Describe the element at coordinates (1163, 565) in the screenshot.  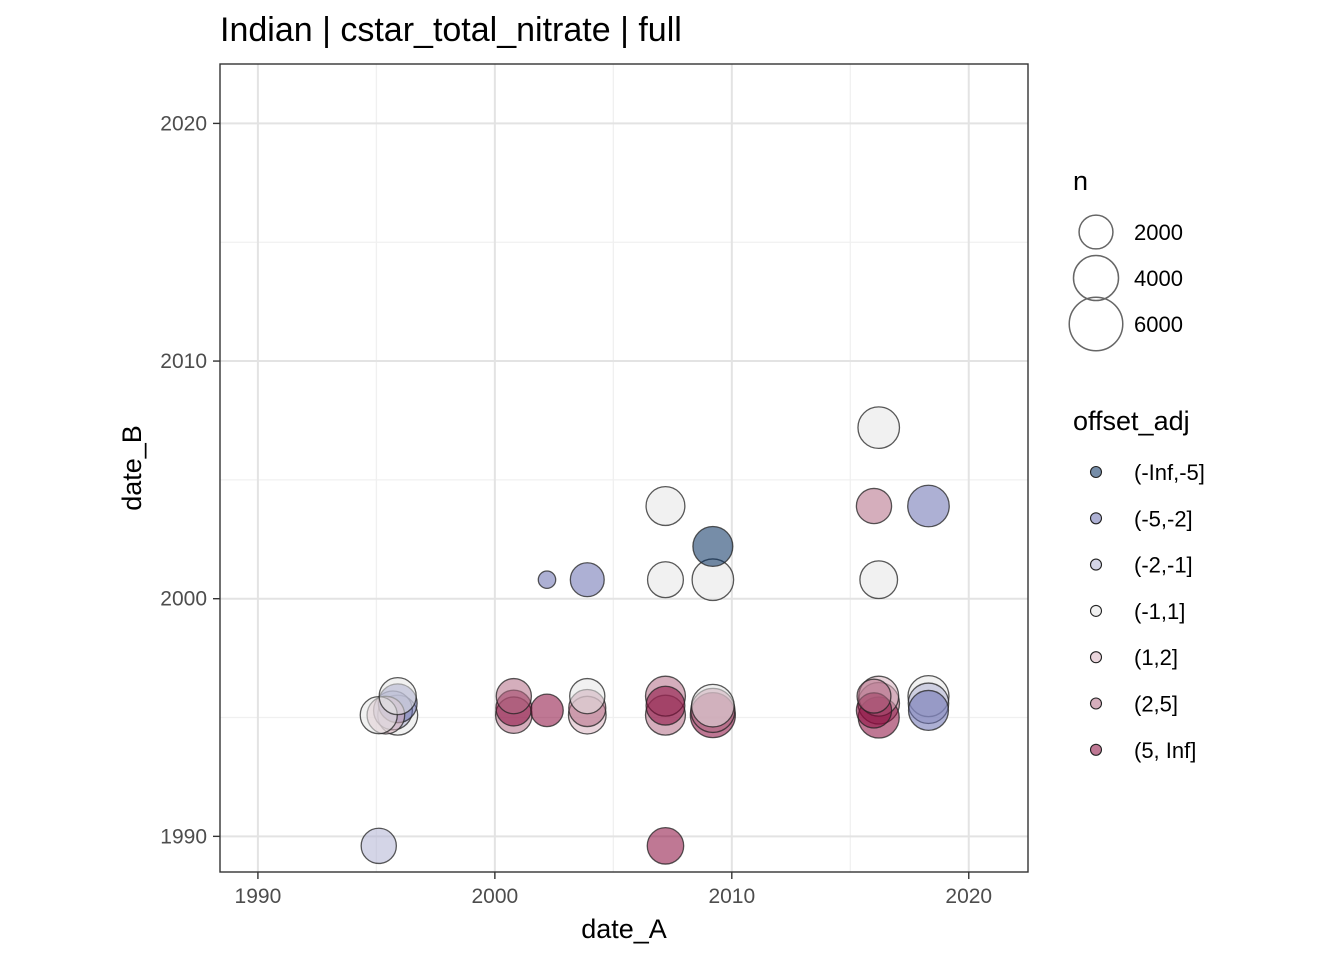
I see `color-legend-label: (-2,-1]` at that location.